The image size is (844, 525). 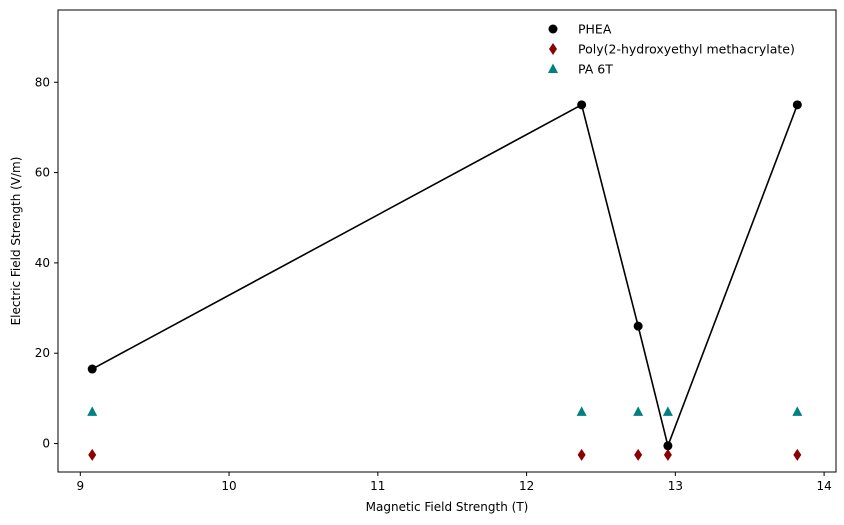 I want to click on x-tick-label: 12, so click(x=526, y=486).